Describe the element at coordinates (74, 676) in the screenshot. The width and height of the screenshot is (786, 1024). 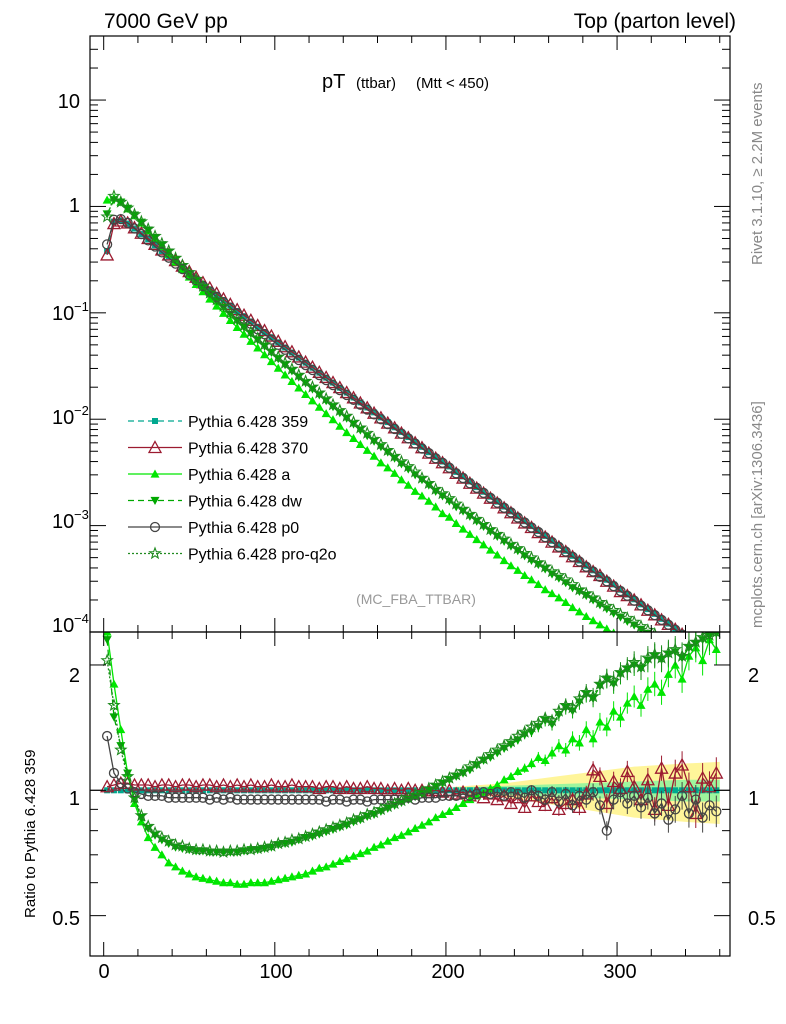
I see `ratio-ytick-2-left: 2` at that location.